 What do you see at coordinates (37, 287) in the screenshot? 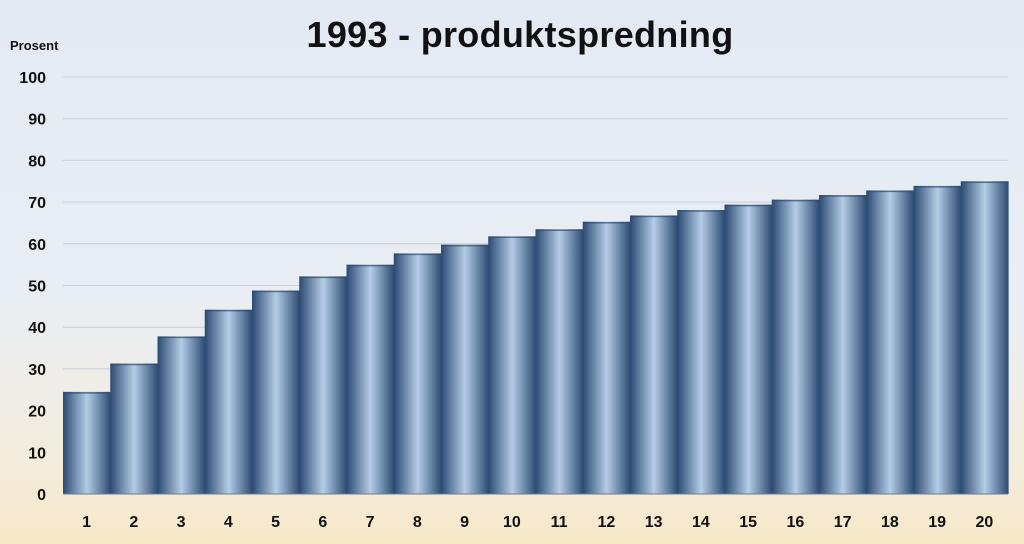
I see `y-tick-label: 50` at bounding box center [37, 287].